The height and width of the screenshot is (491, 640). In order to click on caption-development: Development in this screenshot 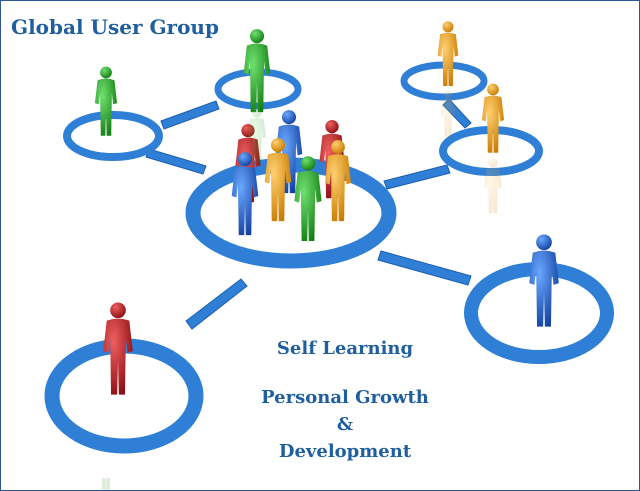, I will do `click(345, 451)`.